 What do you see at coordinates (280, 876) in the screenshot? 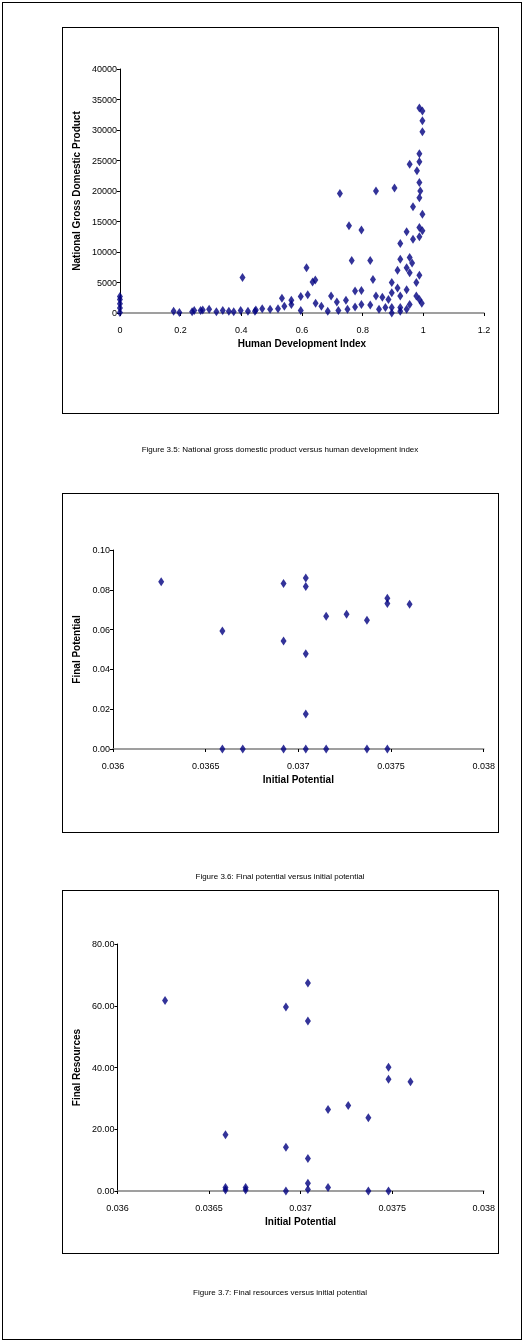
I see `caption: Figure 3.6: Final potential versus initial potential` at bounding box center [280, 876].